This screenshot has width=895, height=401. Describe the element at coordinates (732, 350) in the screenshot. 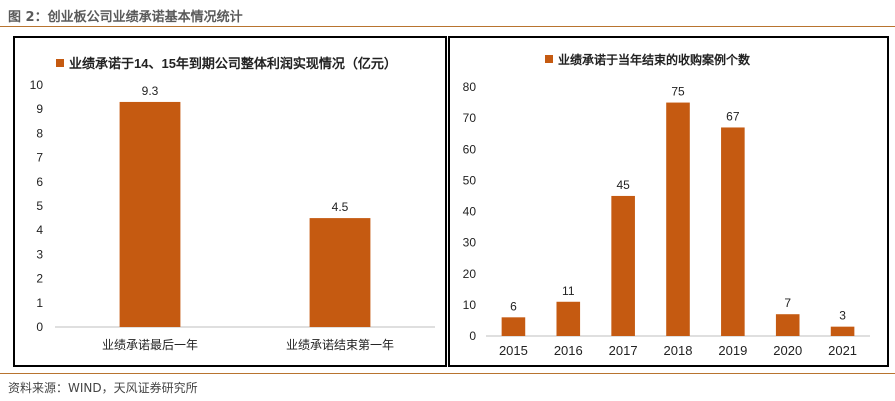

I see `cases-category-label: 2019` at that location.